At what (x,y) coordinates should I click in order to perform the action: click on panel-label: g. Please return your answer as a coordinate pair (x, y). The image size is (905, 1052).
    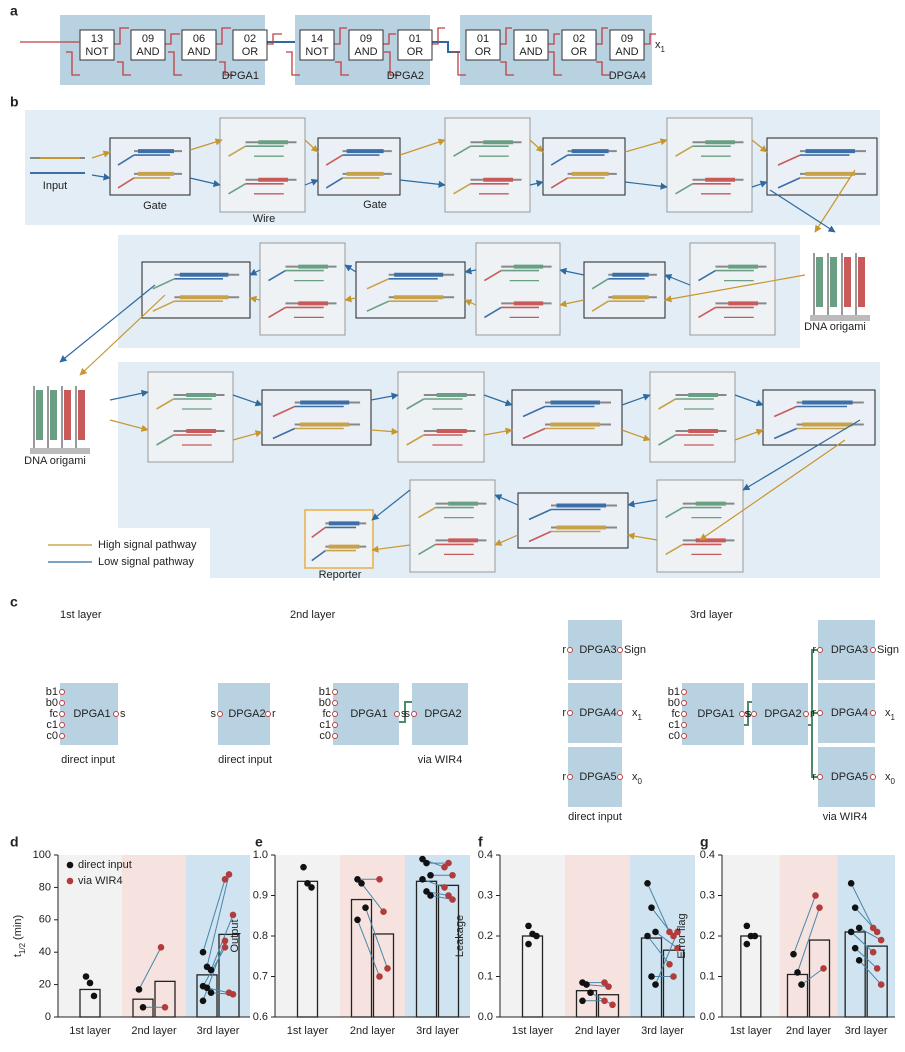
    Looking at the image, I should click on (704, 842).